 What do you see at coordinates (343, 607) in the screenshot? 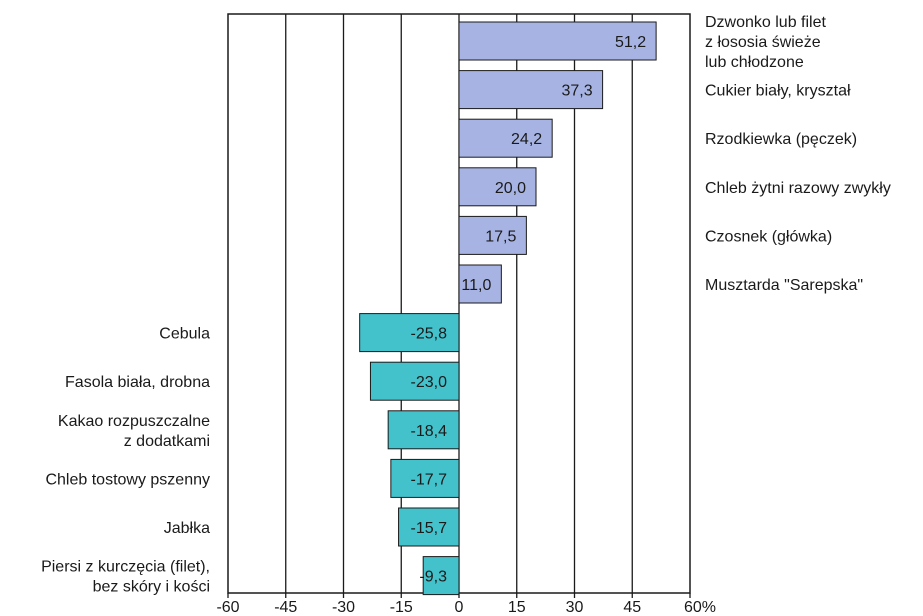
I see `x-tick-label: -30` at bounding box center [343, 607].